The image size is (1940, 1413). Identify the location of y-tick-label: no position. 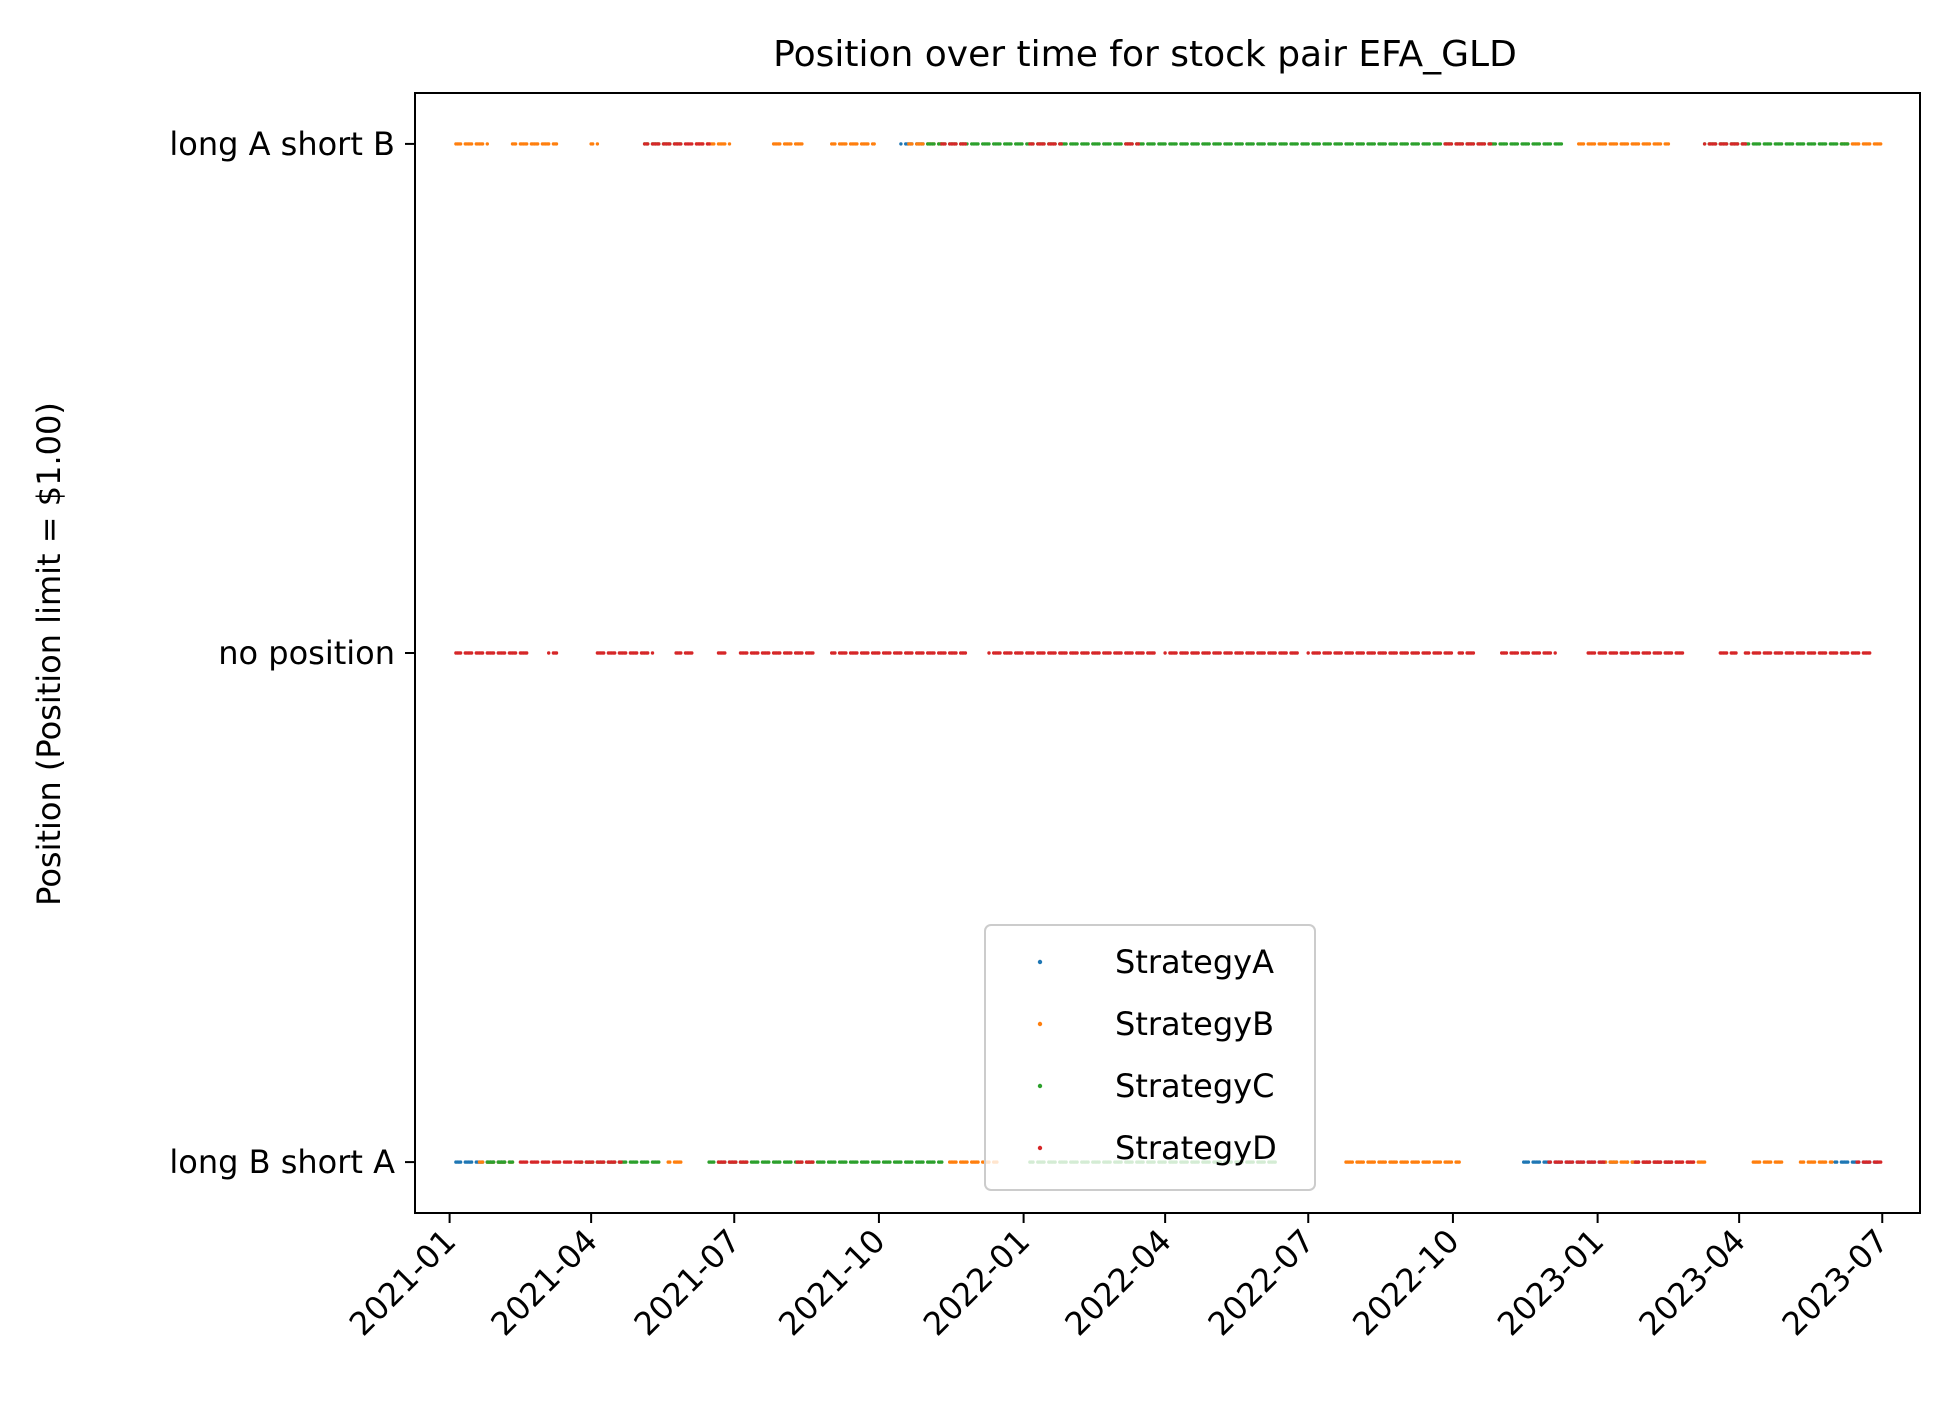
(306, 653).